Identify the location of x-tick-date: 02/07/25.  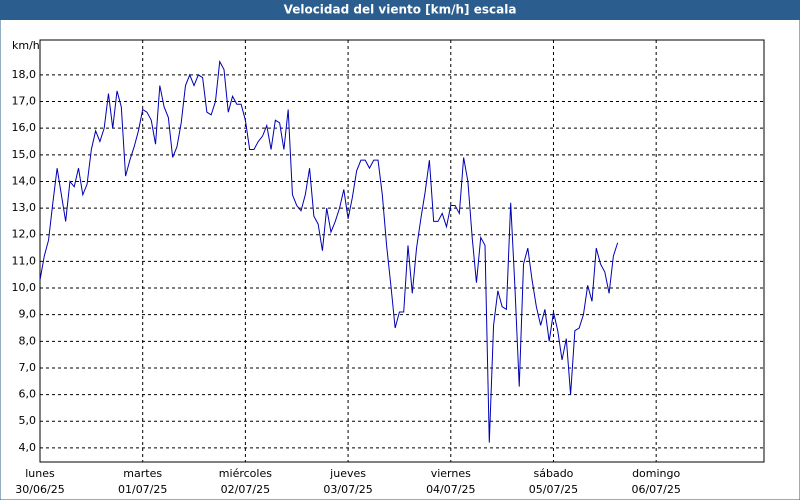
(245, 489).